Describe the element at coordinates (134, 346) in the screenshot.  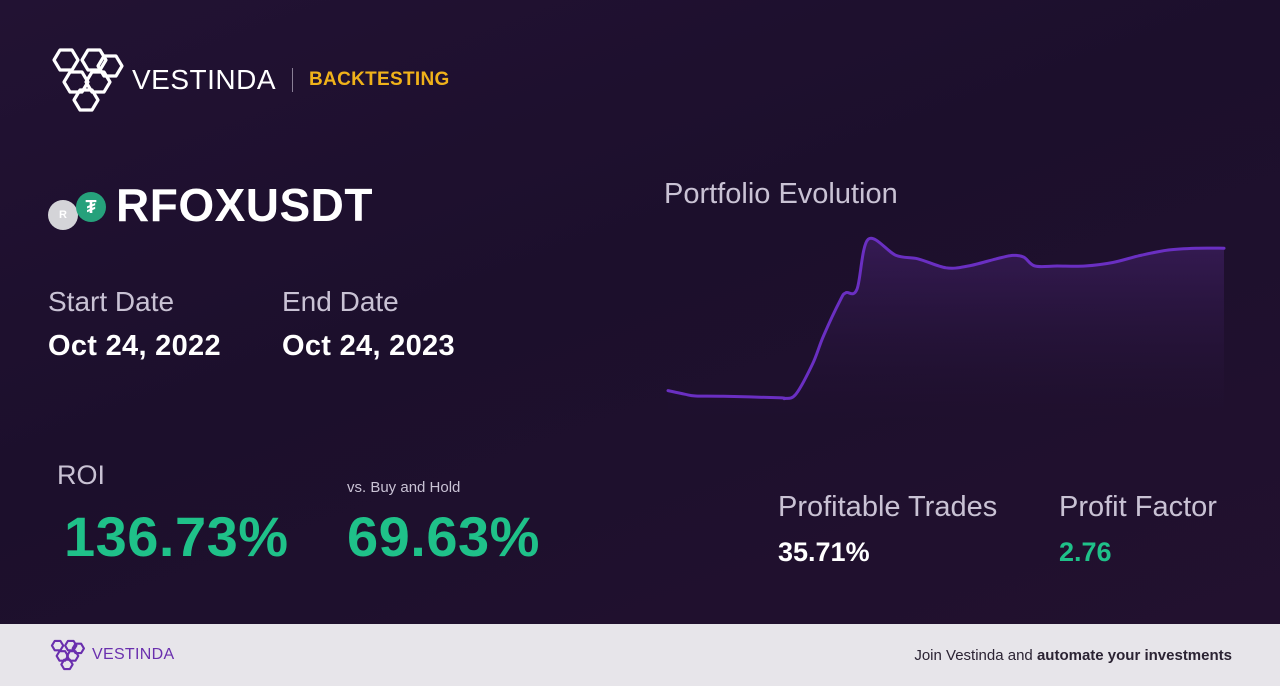
I see `start-date-value: Oct 24, 2022` at that location.